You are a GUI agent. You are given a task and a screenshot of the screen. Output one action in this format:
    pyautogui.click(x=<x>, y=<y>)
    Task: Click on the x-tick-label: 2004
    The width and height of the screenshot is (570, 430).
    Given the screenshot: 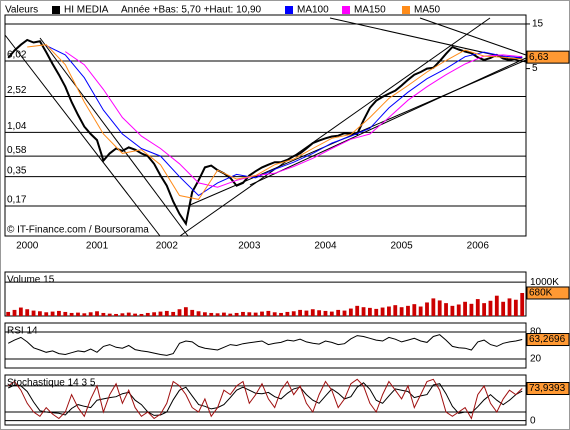 What is the action you would take?
    pyautogui.click(x=325, y=246)
    